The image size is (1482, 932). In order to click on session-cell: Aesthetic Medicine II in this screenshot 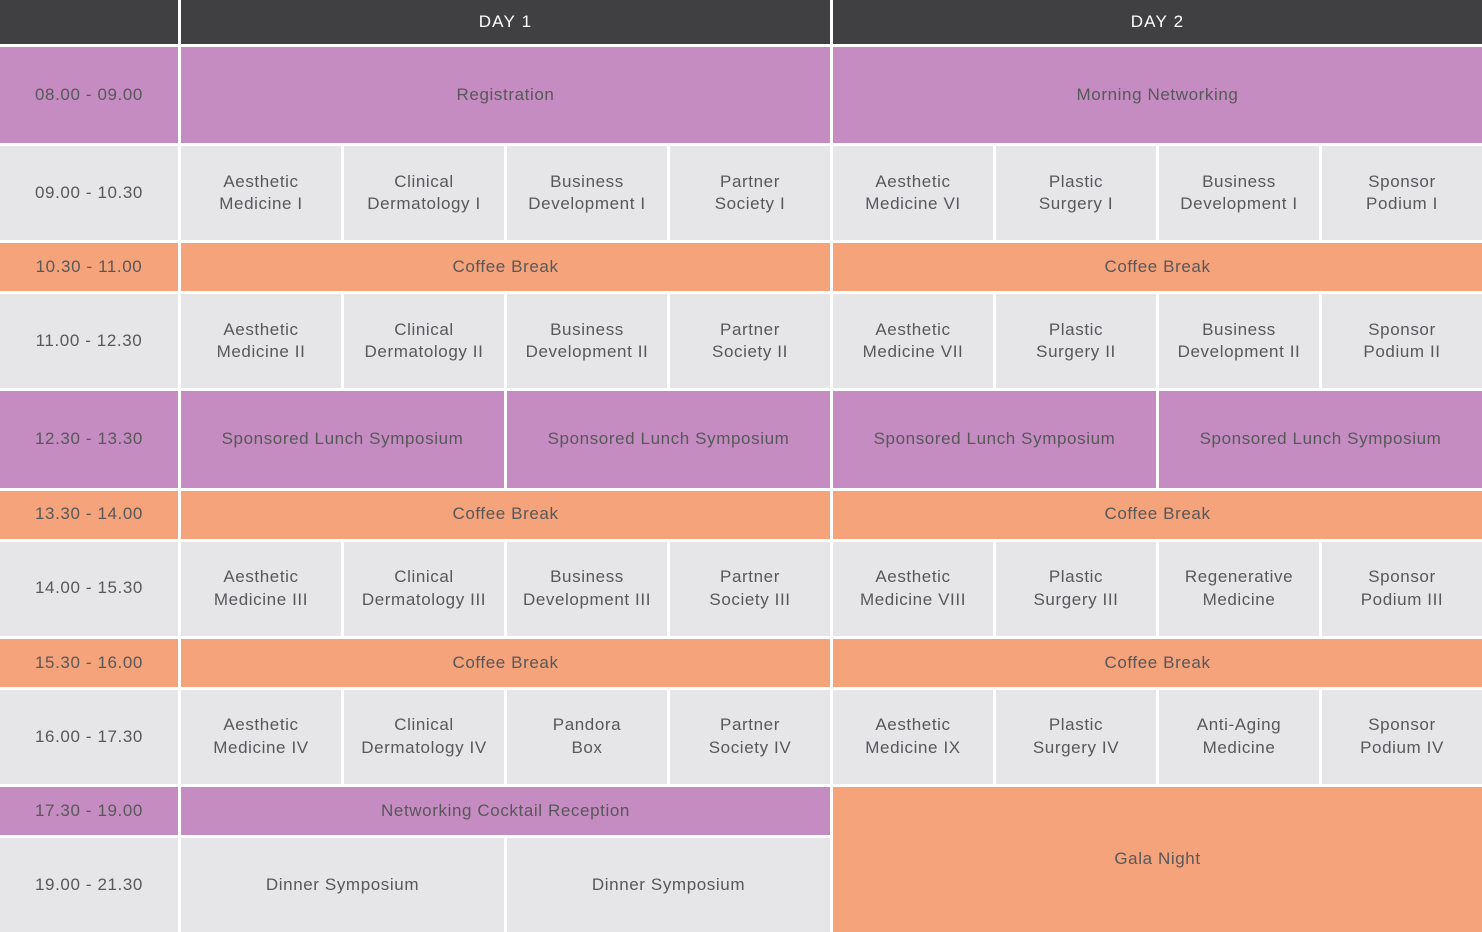, I will do `click(261, 341)`.